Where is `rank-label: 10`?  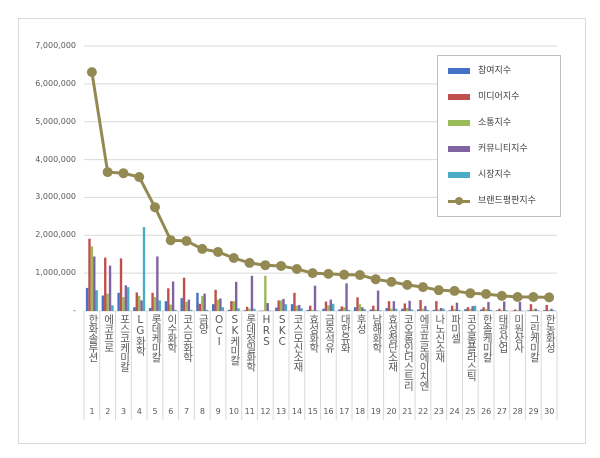
rank-label: 10 is located at coordinates (233, 411).